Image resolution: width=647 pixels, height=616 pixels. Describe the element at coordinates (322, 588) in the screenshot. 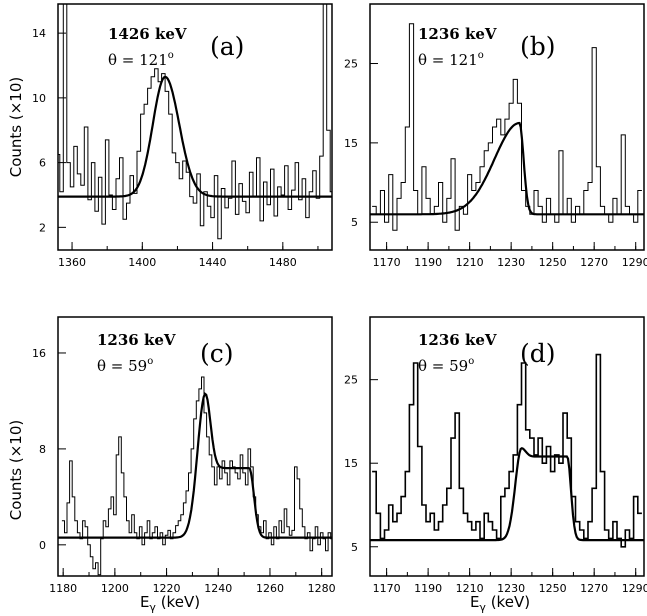

I see `x-tick-label: 1280` at that location.